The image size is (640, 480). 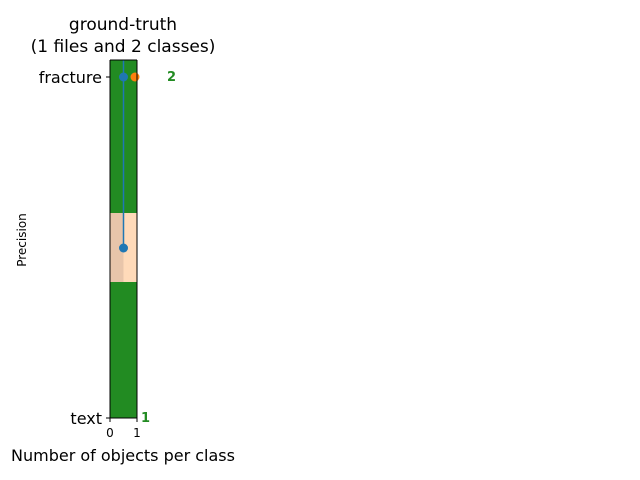 What do you see at coordinates (135, 77) in the screenshot?
I see `overlay-end-marker` at bounding box center [135, 77].